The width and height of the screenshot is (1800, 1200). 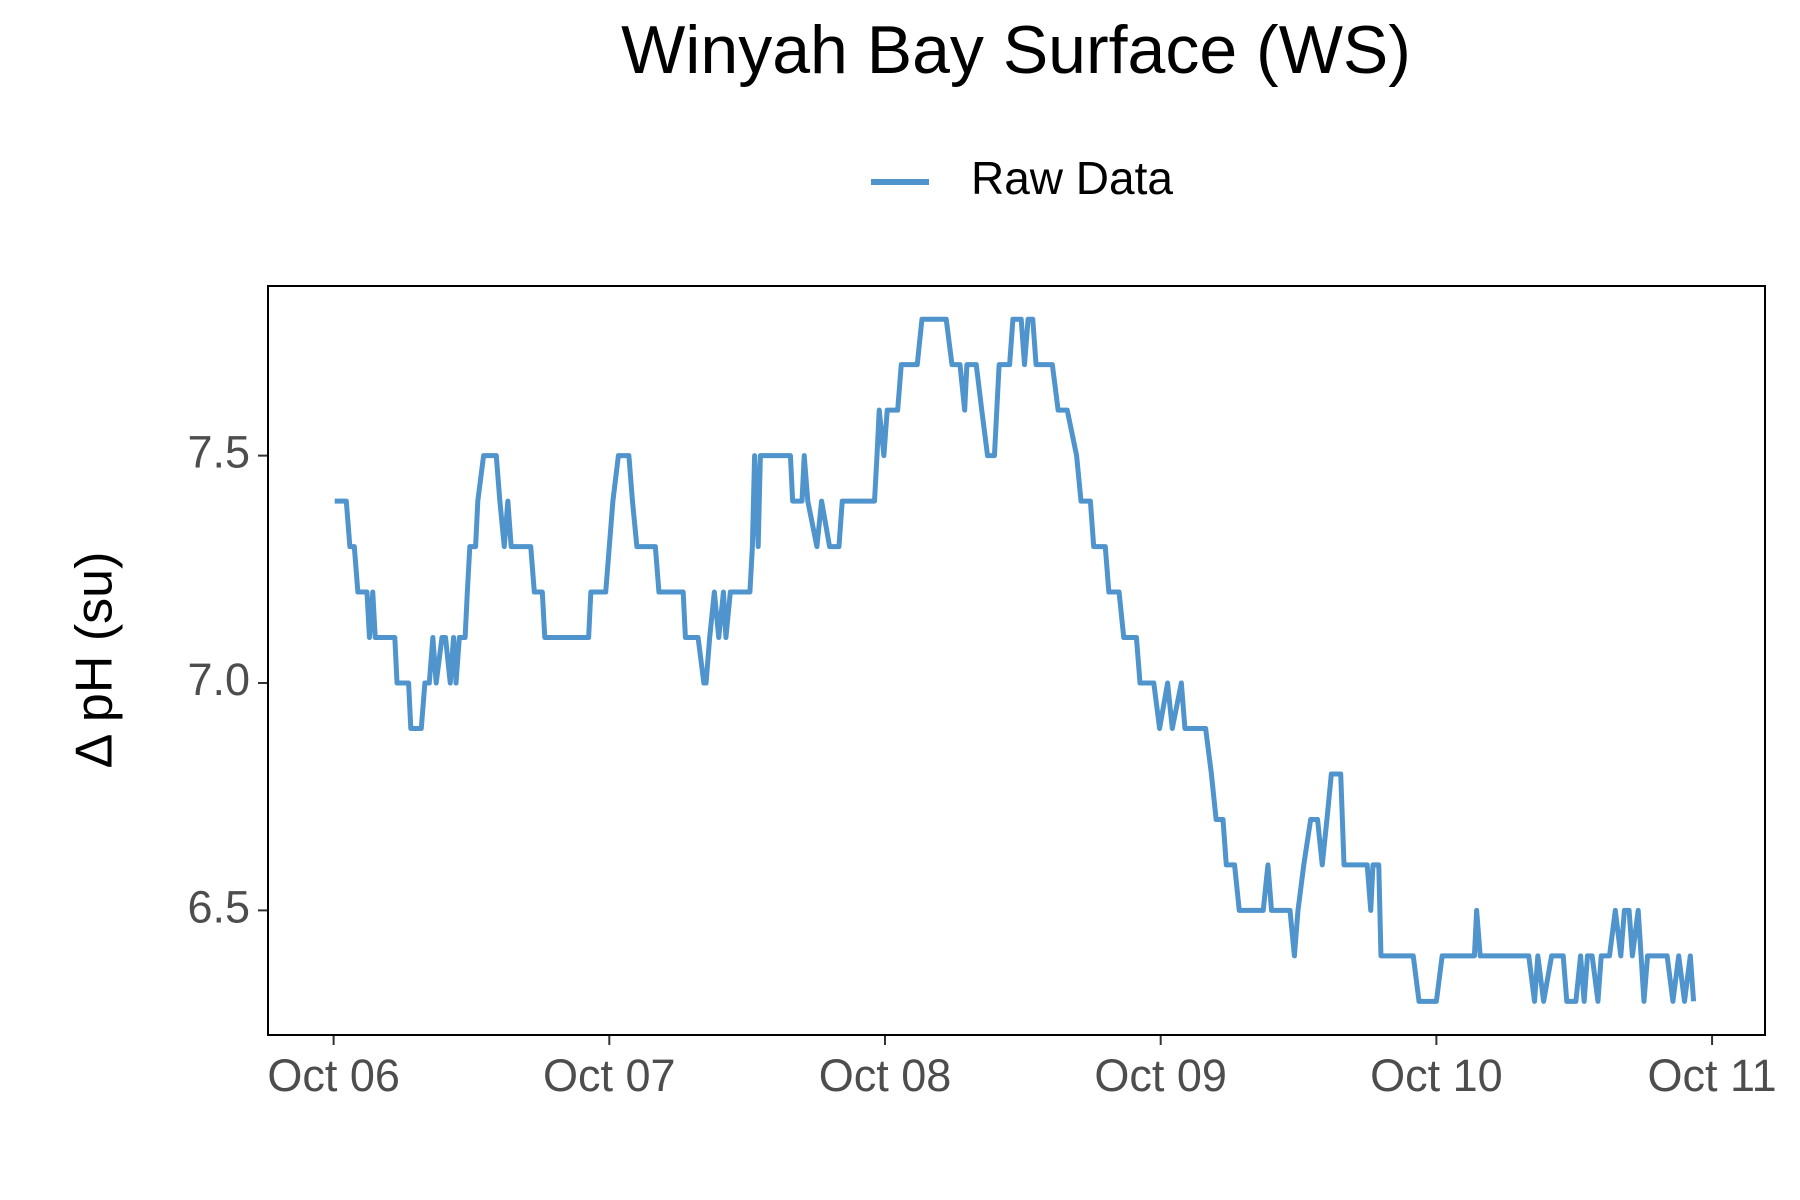 What do you see at coordinates (95, 660) in the screenshot?
I see `y-axis-label: Δ pH (su)` at bounding box center [95, 660].